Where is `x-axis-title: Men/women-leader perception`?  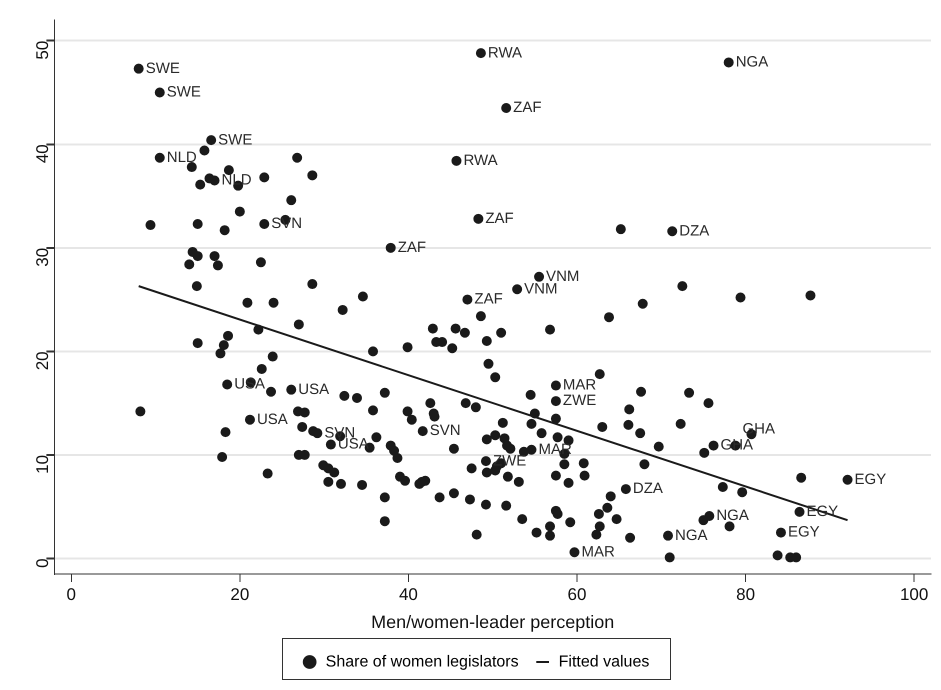 x-axis-title: Men/women-leader perception is located at coordinates (492, 622).